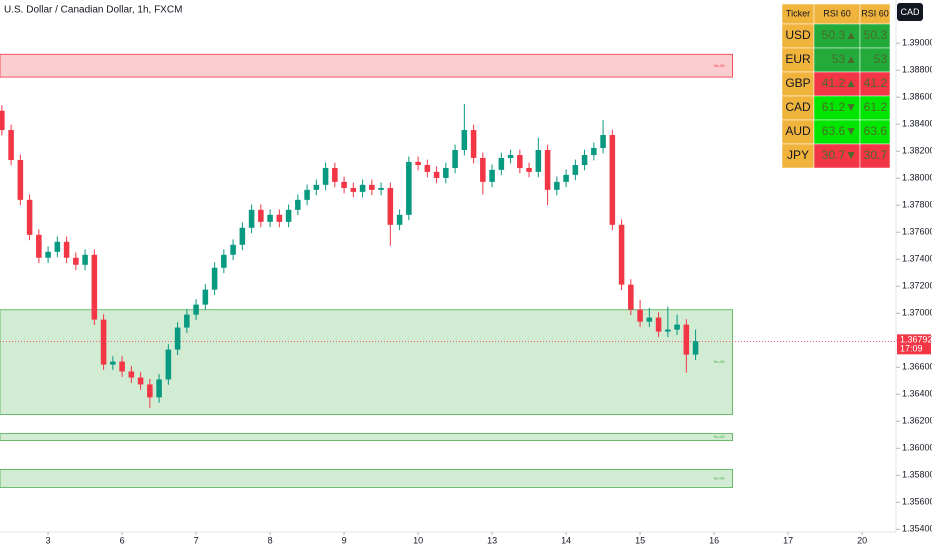 The width and height of the screenshot is (932, 550). Describe the element at coordinates (798, 155) in the screenshot. I see `ticker-label: JPY` at that location.